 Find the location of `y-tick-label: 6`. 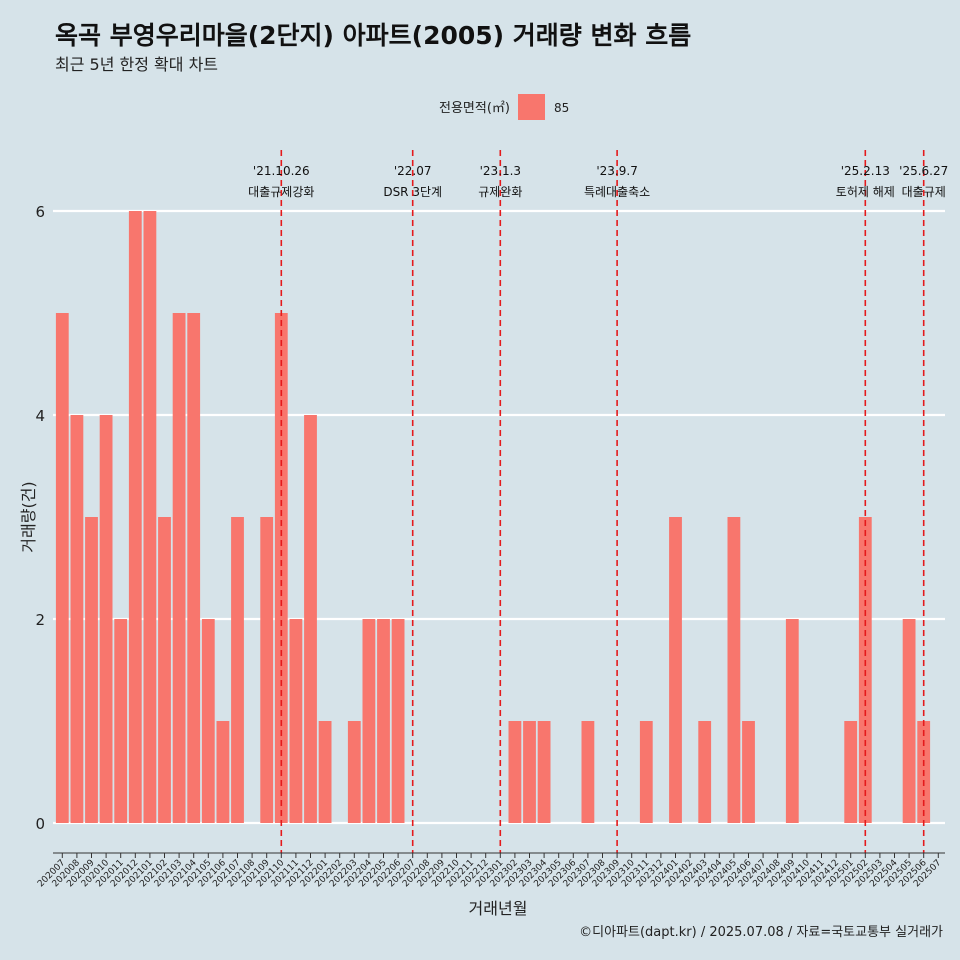

y-tick-label: 6 is located at coordinates (40, 212).